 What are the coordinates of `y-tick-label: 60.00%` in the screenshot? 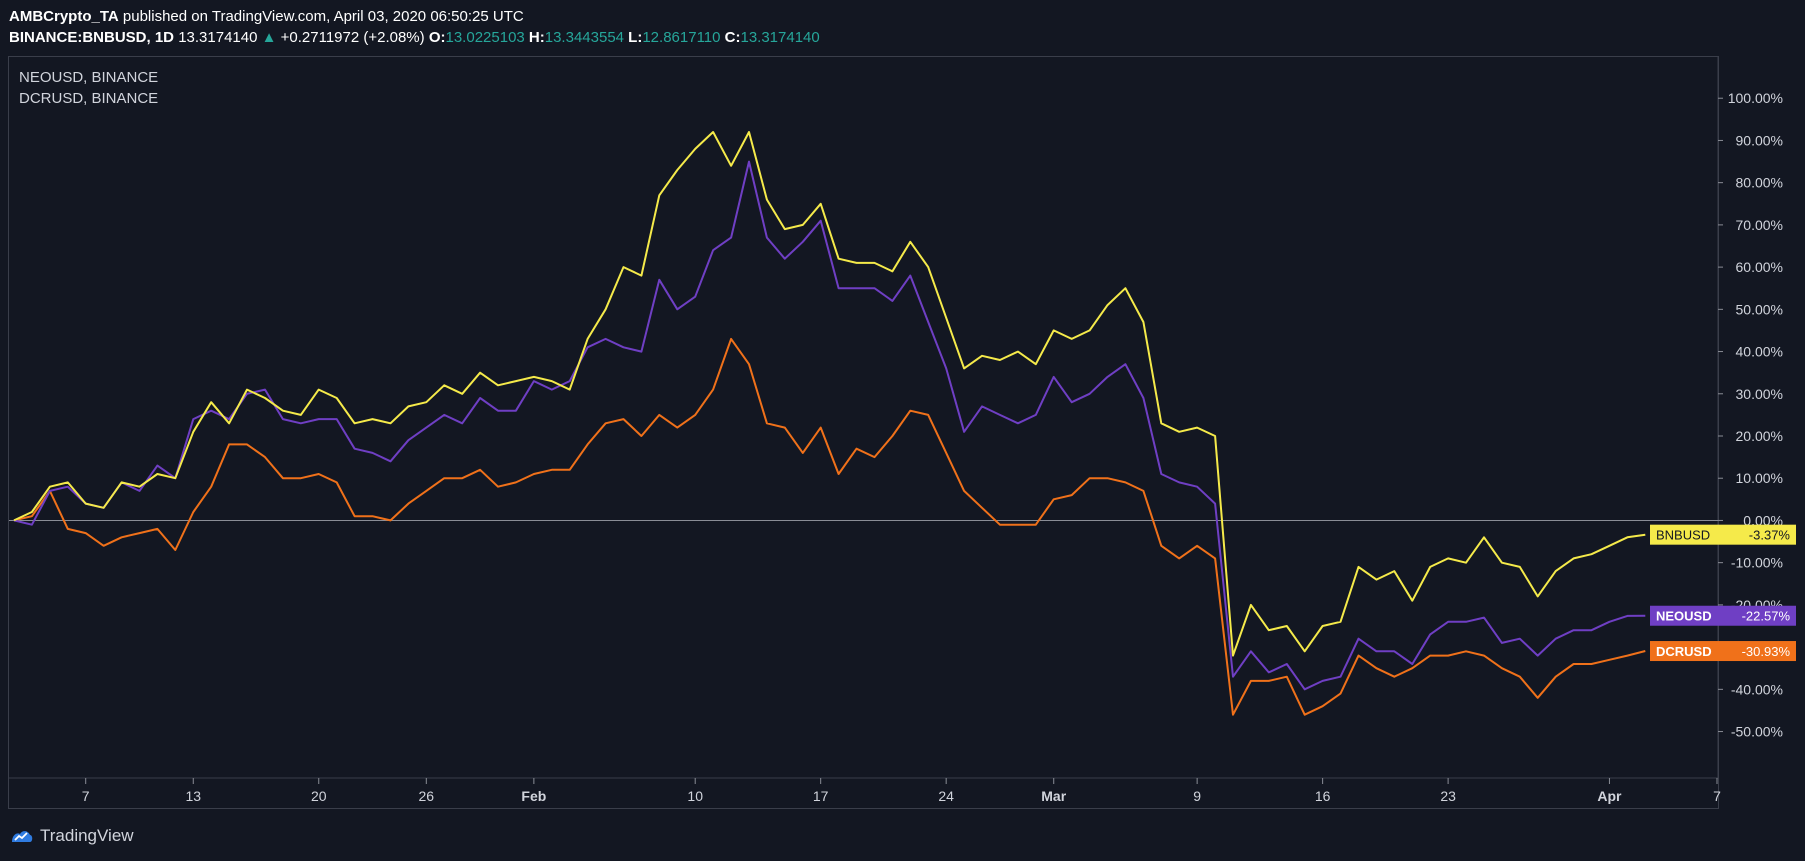 It's located at (1759, 267).